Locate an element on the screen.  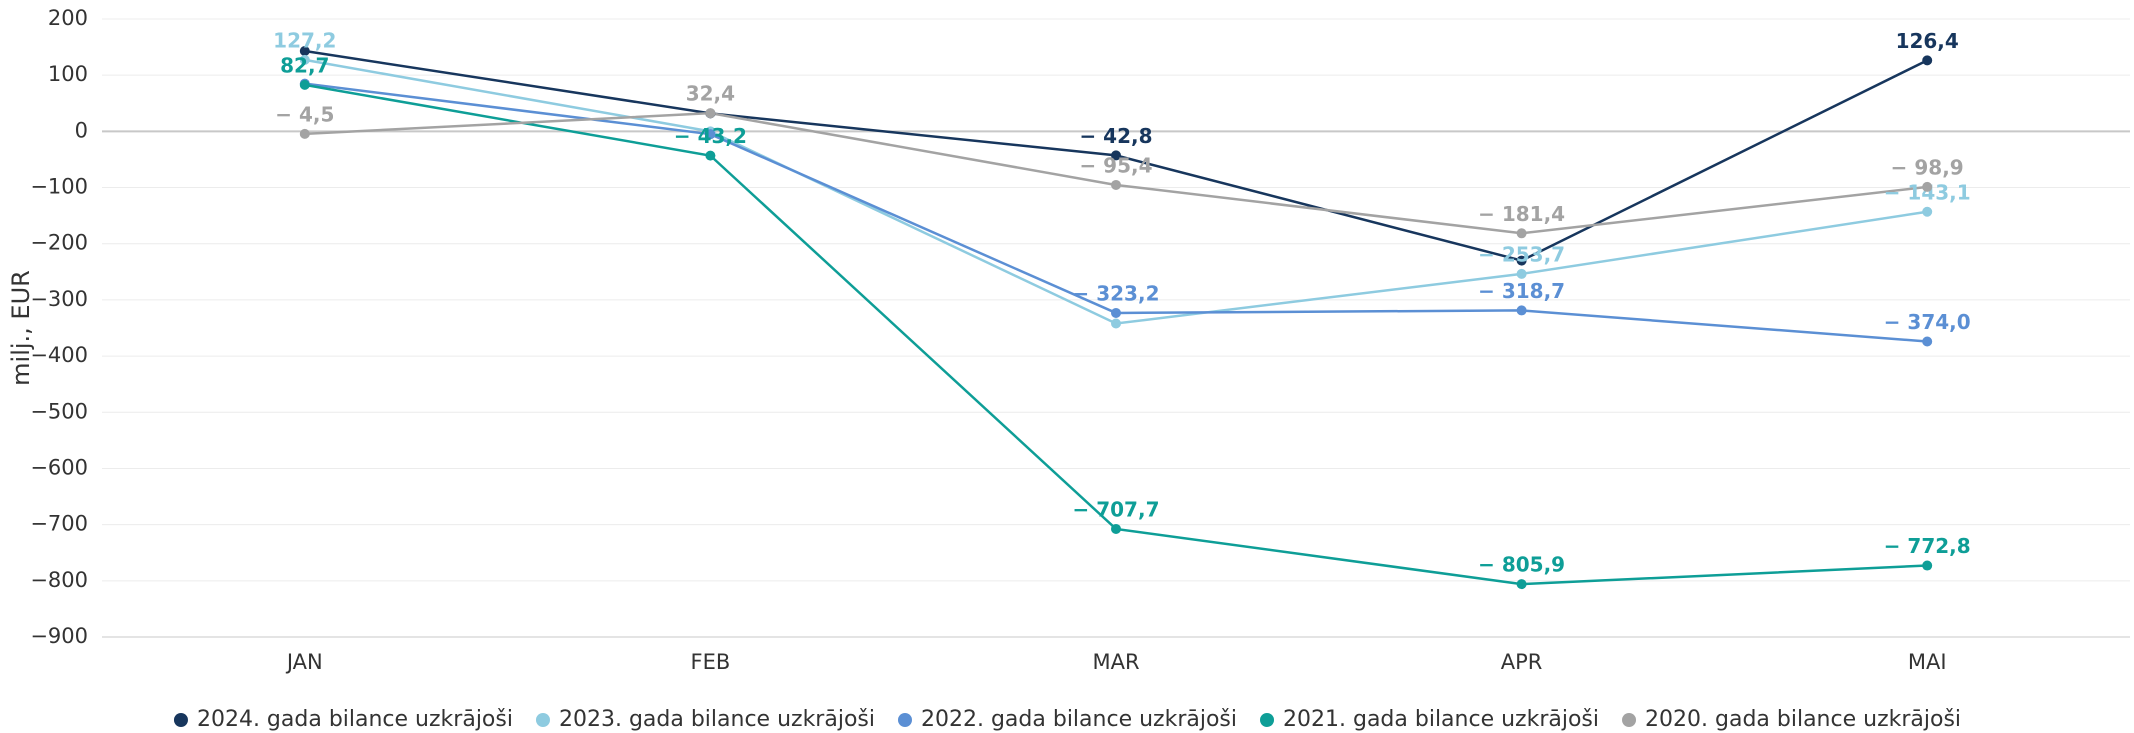
x-tick-label: FEB is located at coordinates (711, 662).